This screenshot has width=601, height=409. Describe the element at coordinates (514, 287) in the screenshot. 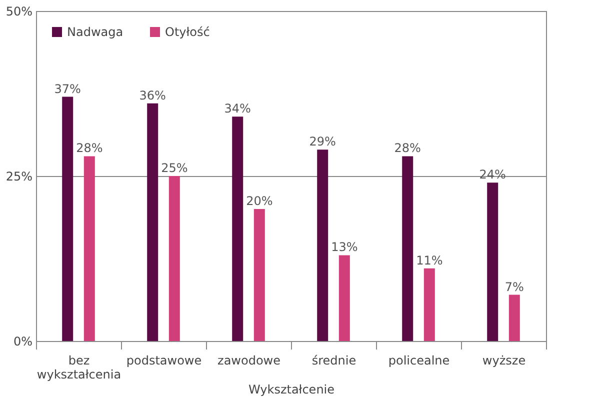

I see `data-label: 7%` at that location.